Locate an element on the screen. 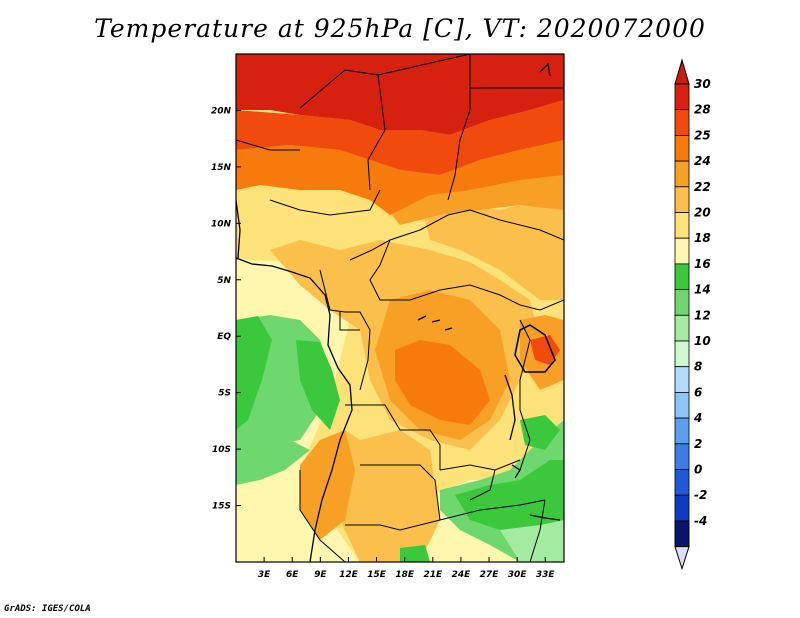 This screenshot has height=618, width=800. lon-tick-label: 15E is located at coordinates (377, 575).